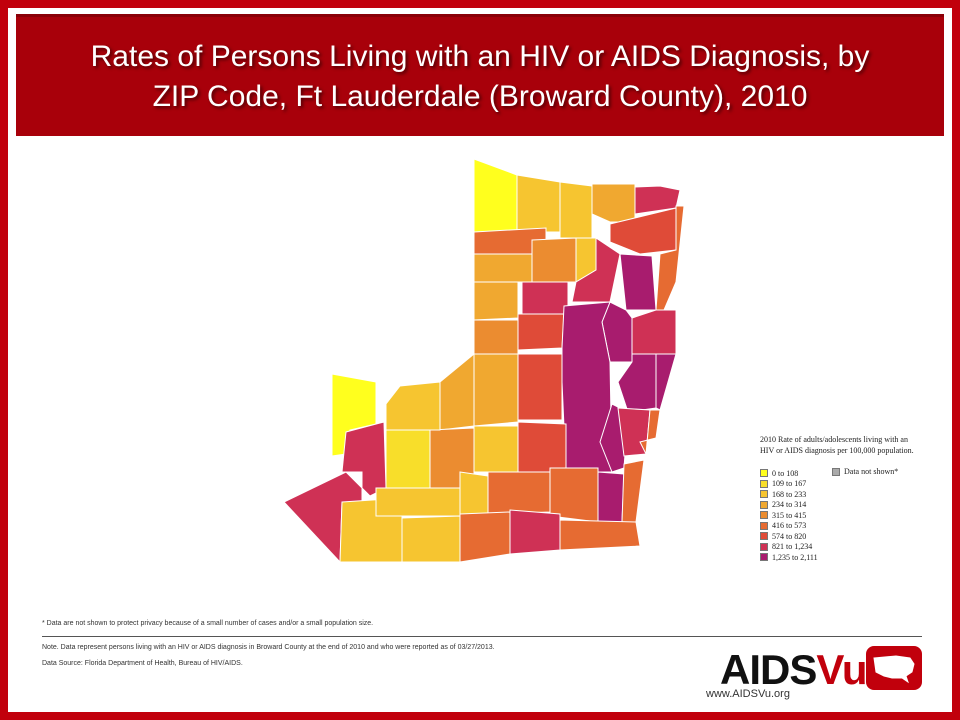 The image size is (960, 720). I want to click on legend-item: 0 to 108, so click(850, 473).